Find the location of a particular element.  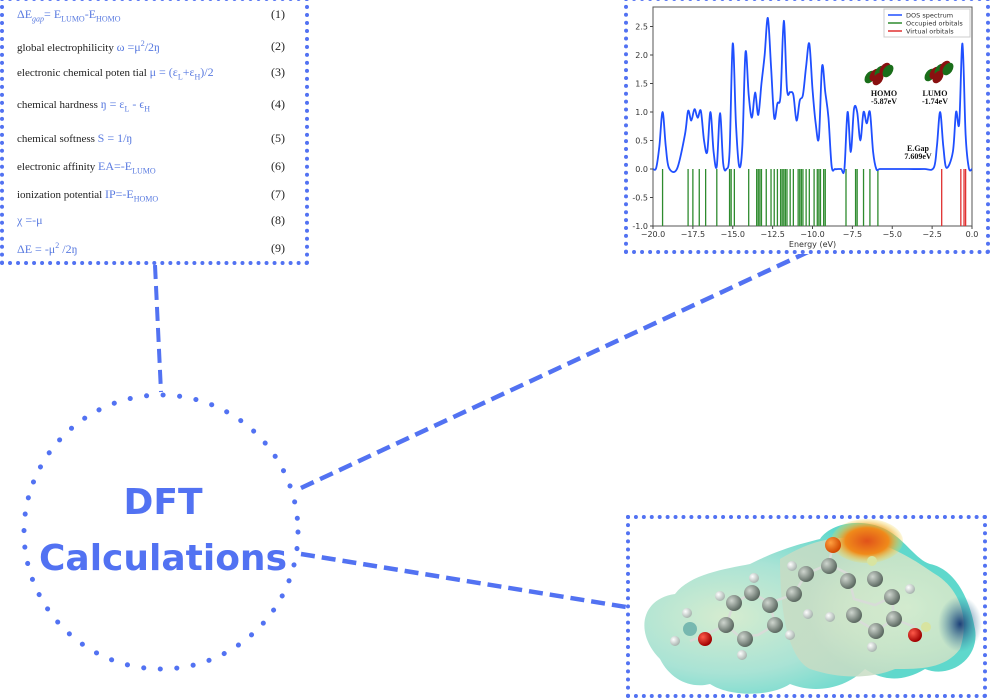

equation-number: (6) is located at coordinates (278, 166).